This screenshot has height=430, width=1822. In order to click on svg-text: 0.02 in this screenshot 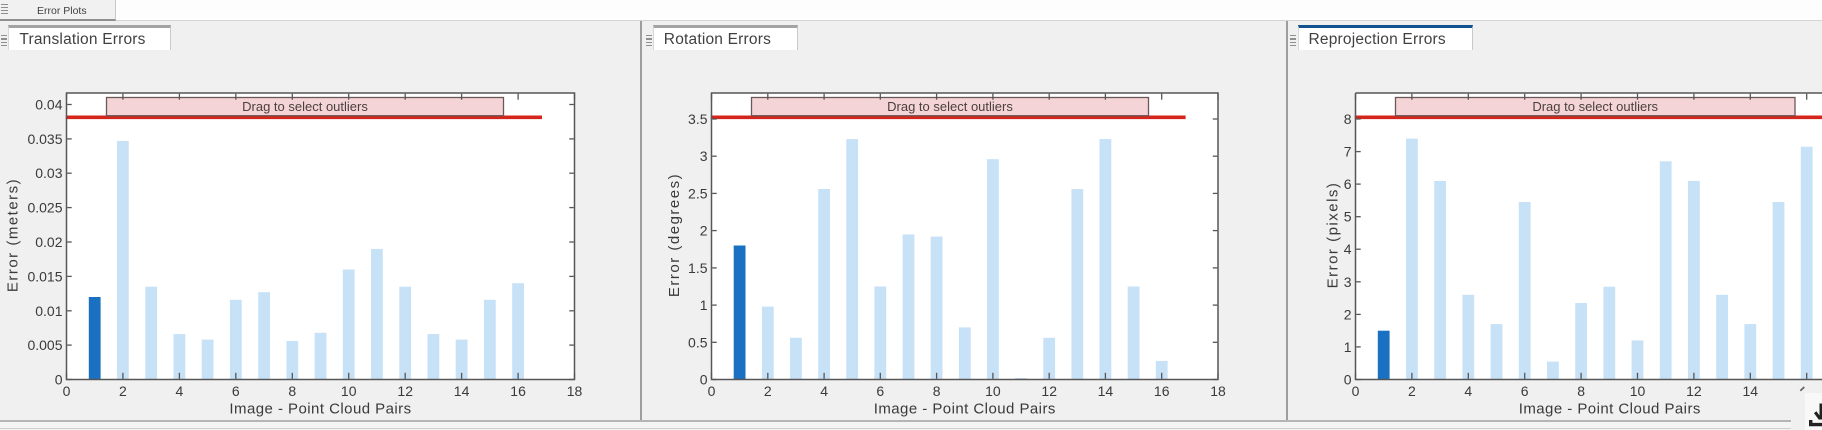, I will do `click(48, 242)`.